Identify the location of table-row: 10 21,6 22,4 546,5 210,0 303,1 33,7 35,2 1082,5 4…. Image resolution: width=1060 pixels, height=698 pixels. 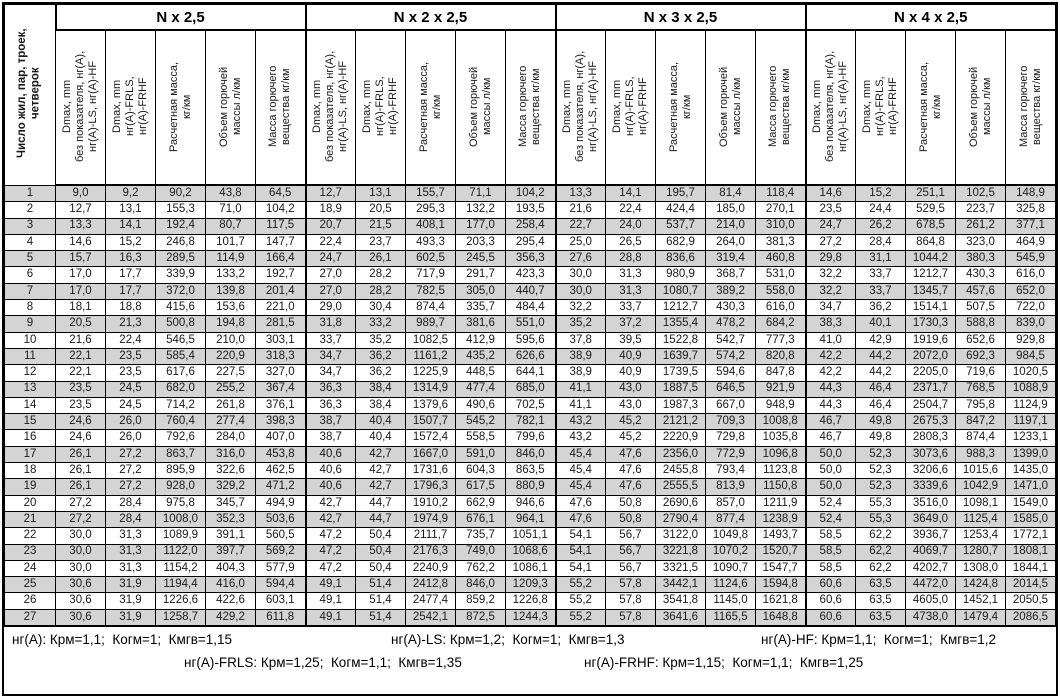
(530, 340).